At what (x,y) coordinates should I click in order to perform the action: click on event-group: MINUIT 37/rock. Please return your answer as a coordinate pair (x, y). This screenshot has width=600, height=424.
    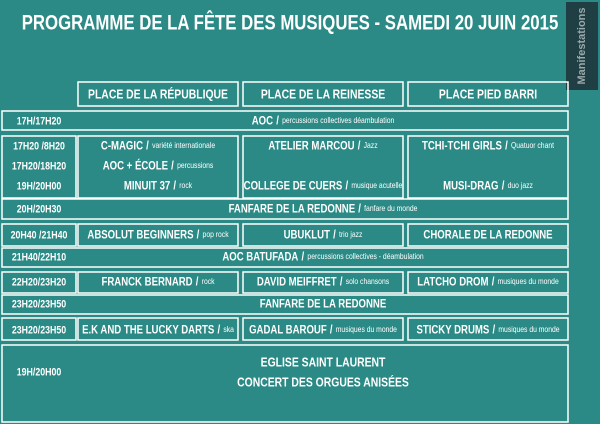
    Looking at the image, I should click on (158, 185).